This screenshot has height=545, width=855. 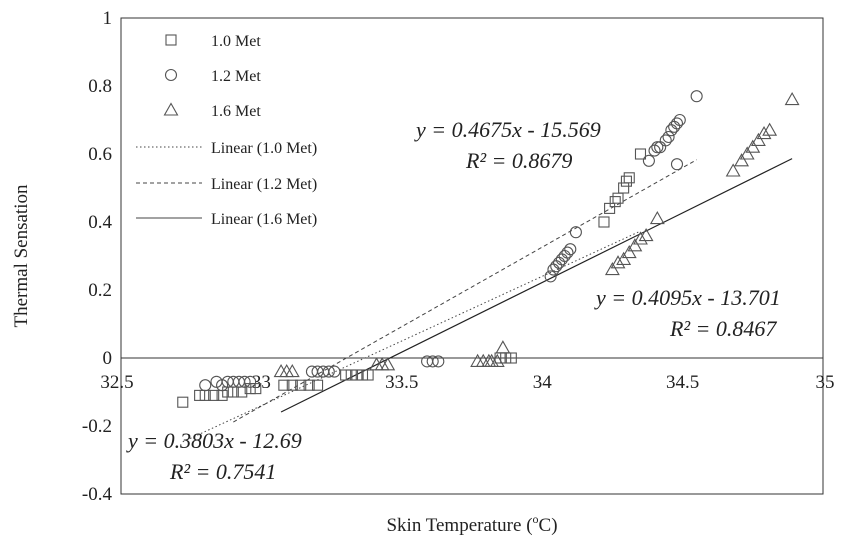 What do you see at coordinates (261, 382) in the screenshot?
I see `x-tick-label: 33` at bounding box center [261, 382].